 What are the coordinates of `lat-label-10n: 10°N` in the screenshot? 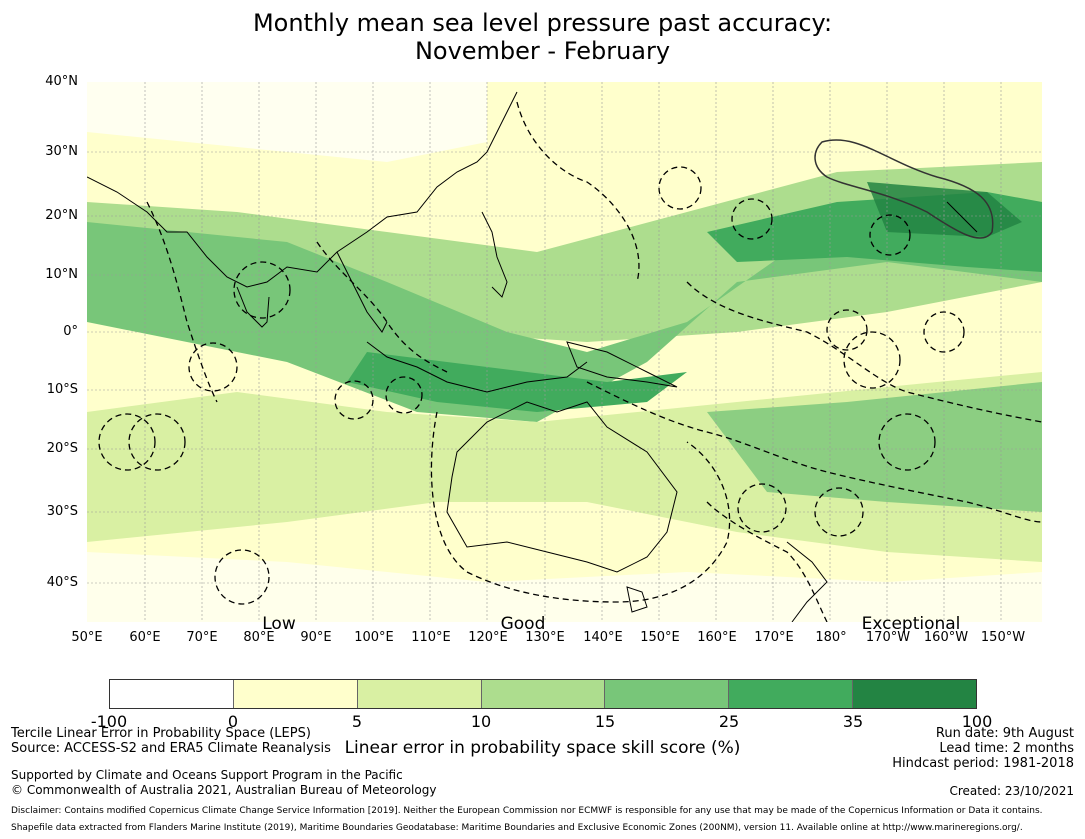 It's located at (61, 274).